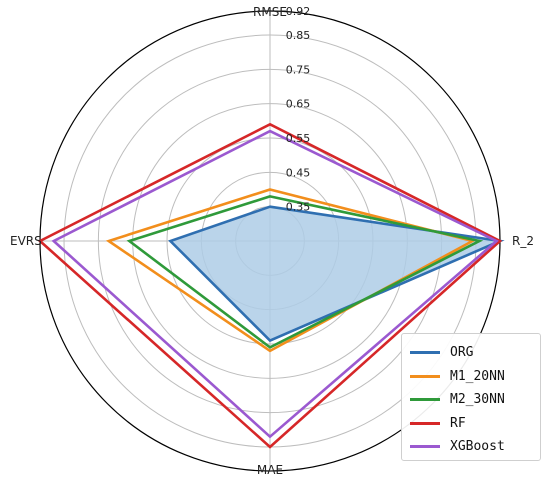  Describe the element at coordinates (298, 138) in the screenshot. I see `radial-tick-label: 0.55` at that location.